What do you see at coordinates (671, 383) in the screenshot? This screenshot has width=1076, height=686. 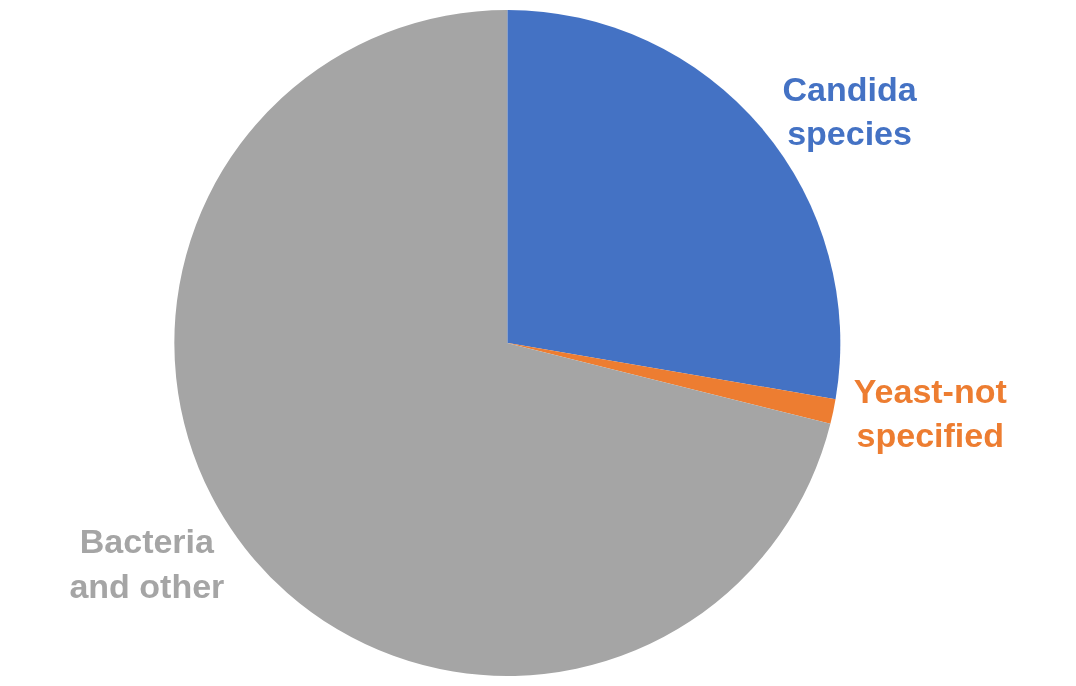 I see `pie-slice` at bounding box center [671, 383].